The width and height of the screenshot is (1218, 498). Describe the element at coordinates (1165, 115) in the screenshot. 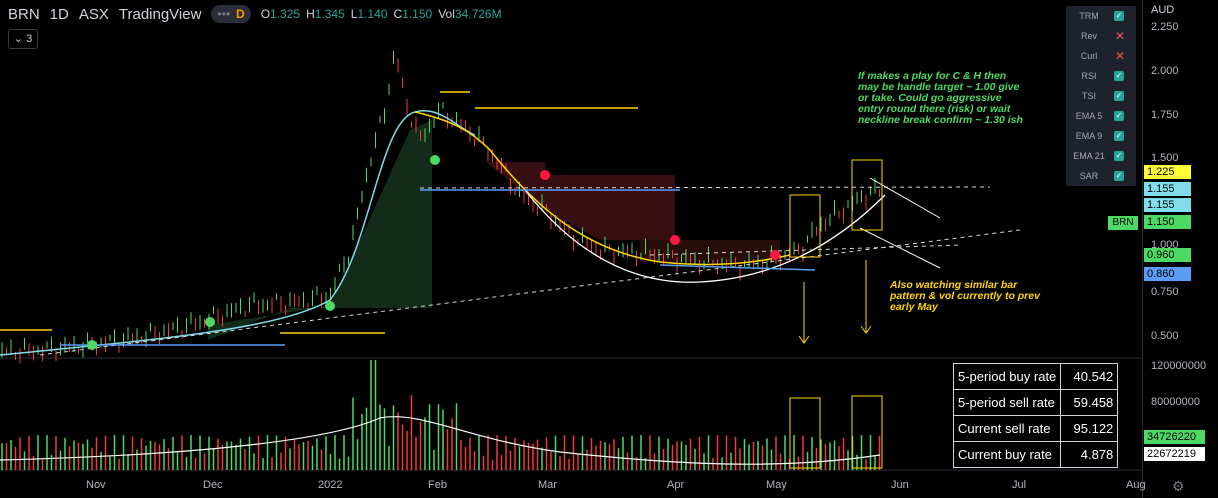

I see `price-tick-label: 1.750` at that location.